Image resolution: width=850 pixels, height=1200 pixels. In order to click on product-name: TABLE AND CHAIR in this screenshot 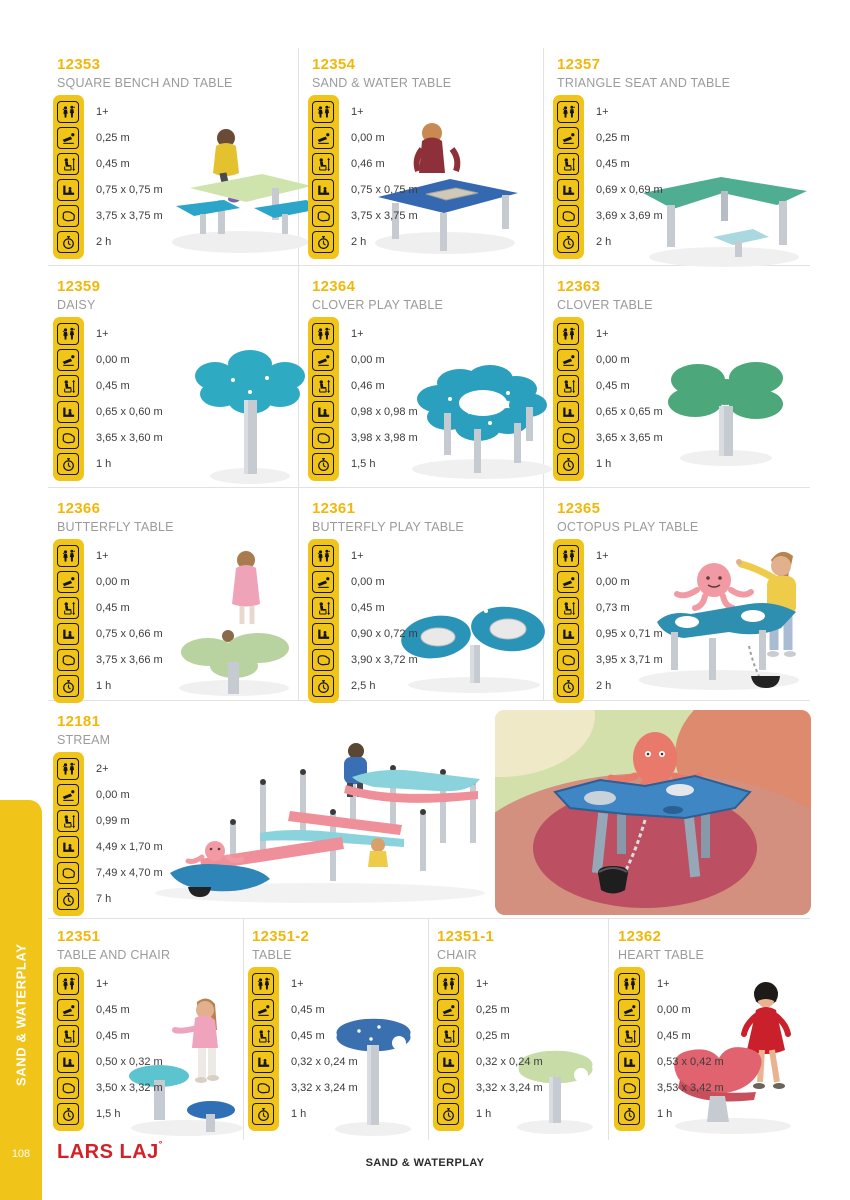, I will do `click(114, 955)`.